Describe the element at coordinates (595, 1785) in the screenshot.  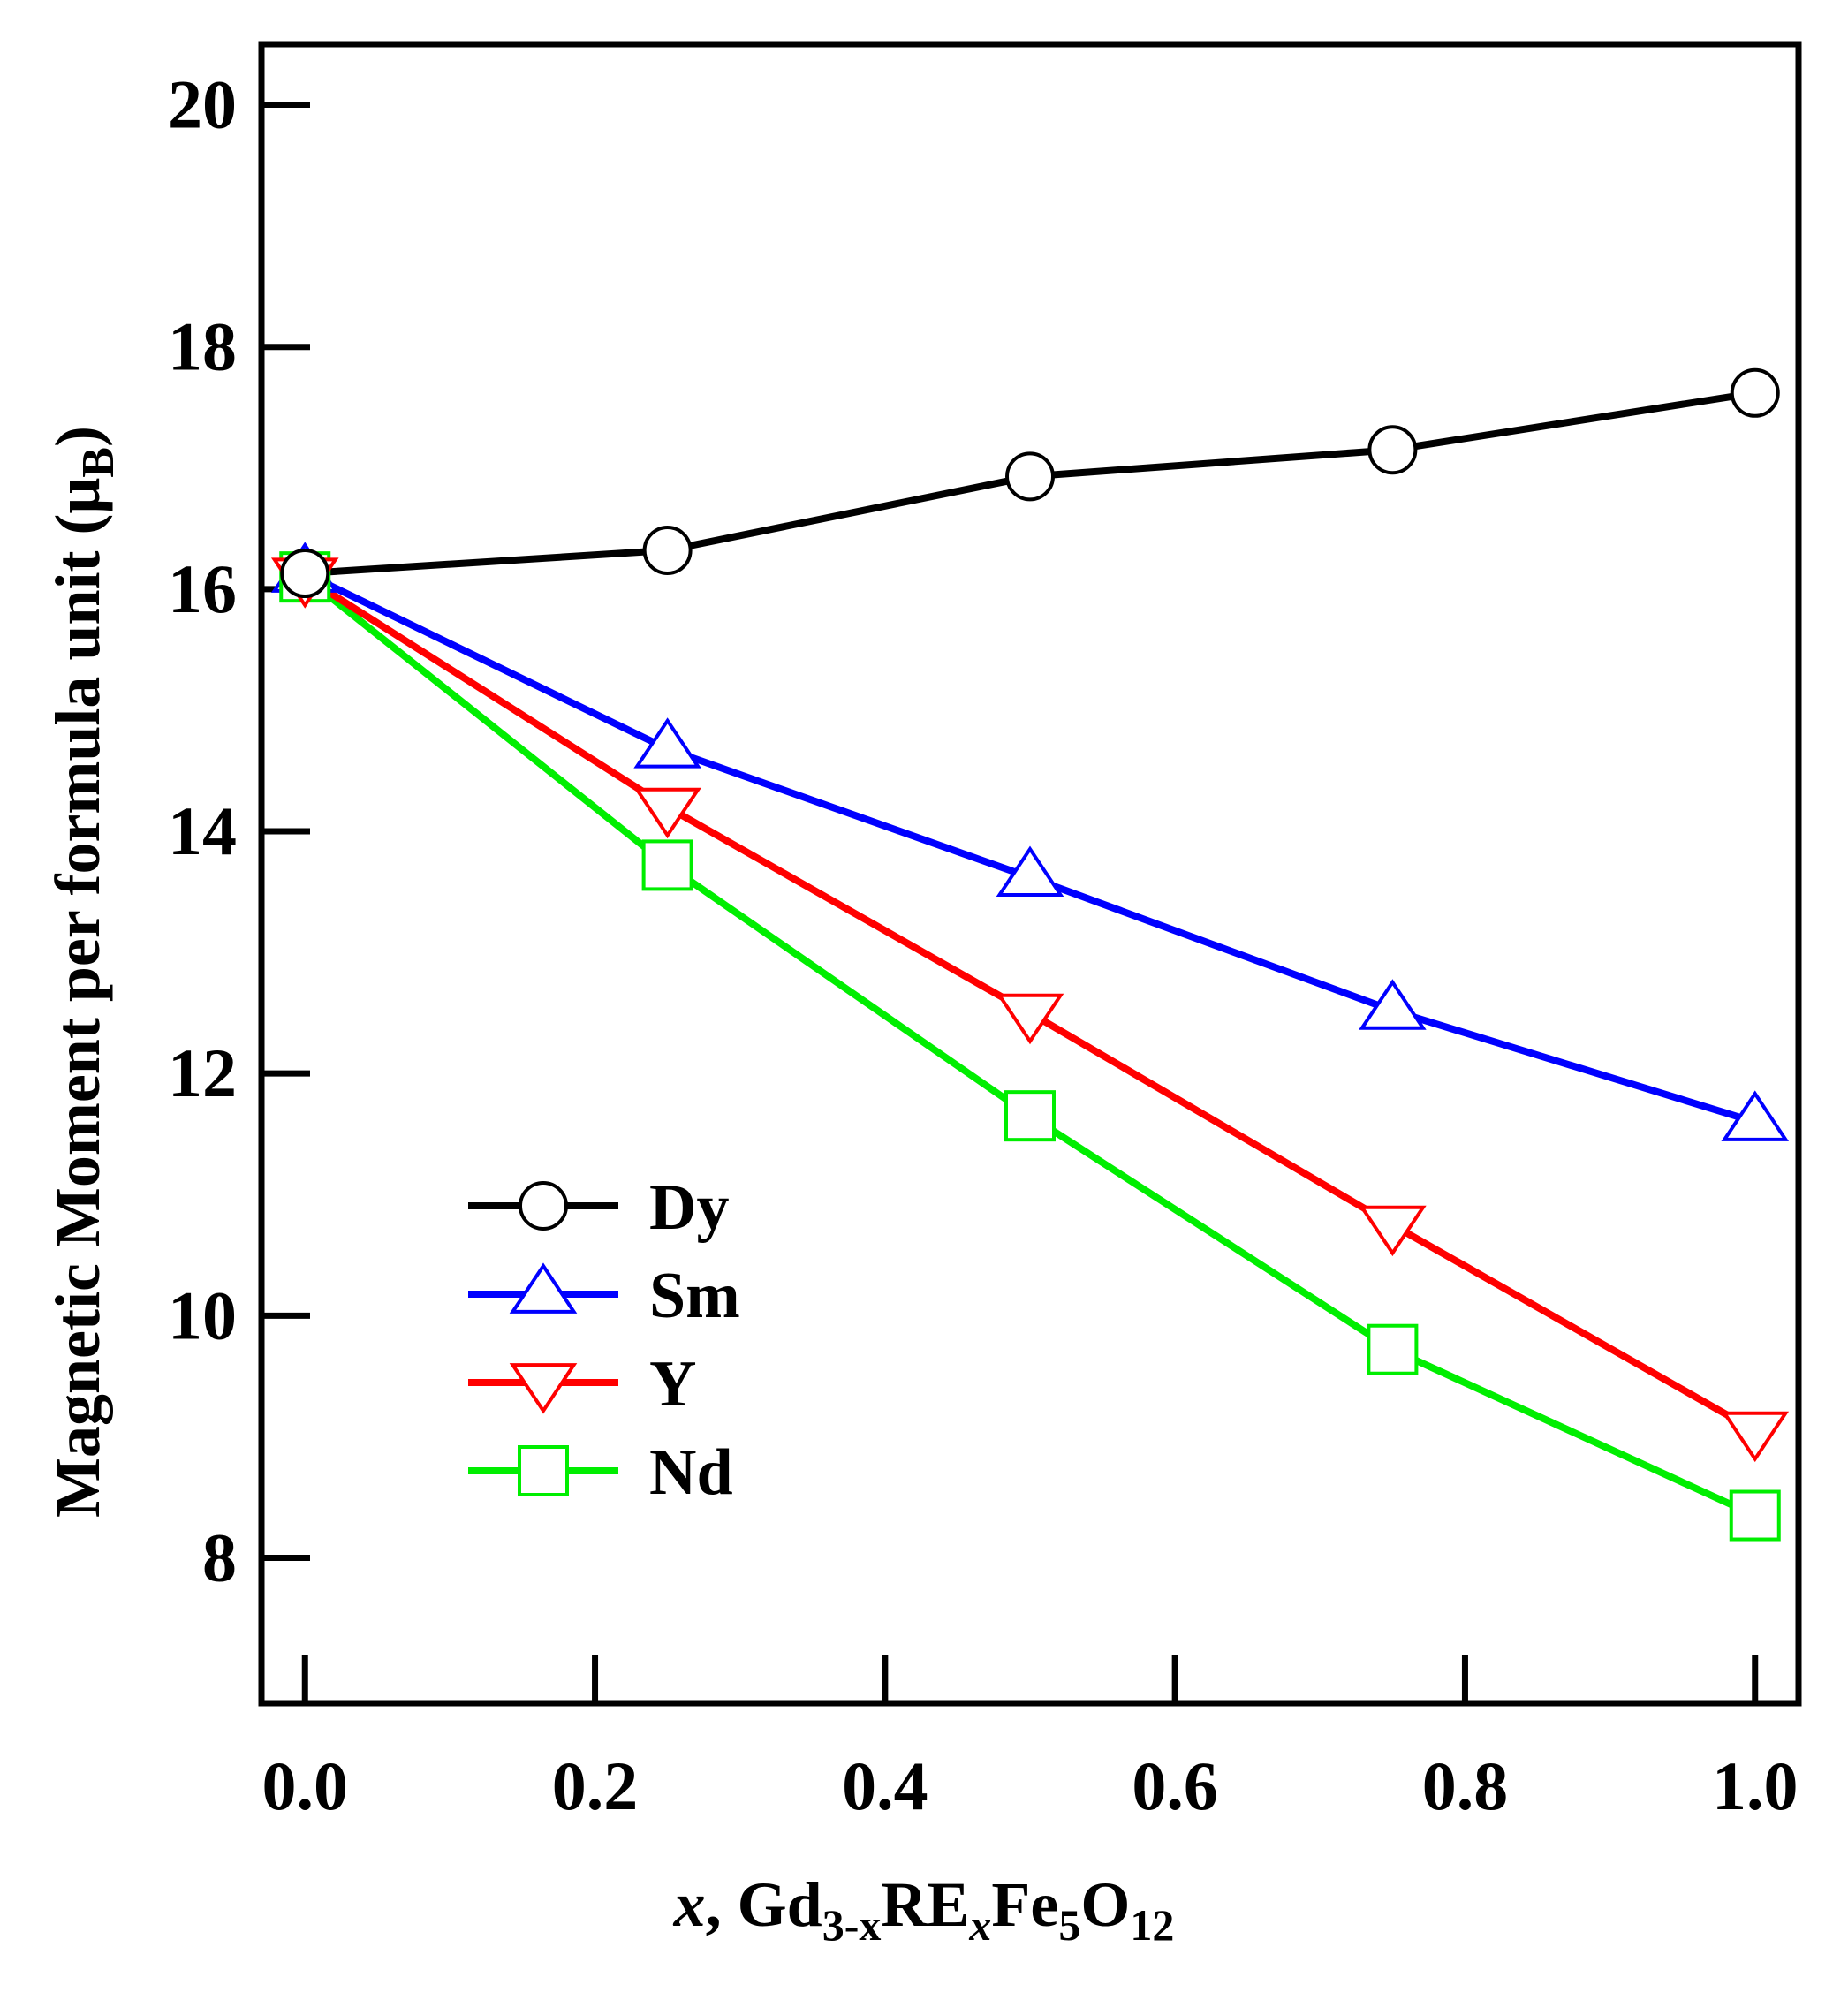
I see `x-tick-label: 0.2` at that location.